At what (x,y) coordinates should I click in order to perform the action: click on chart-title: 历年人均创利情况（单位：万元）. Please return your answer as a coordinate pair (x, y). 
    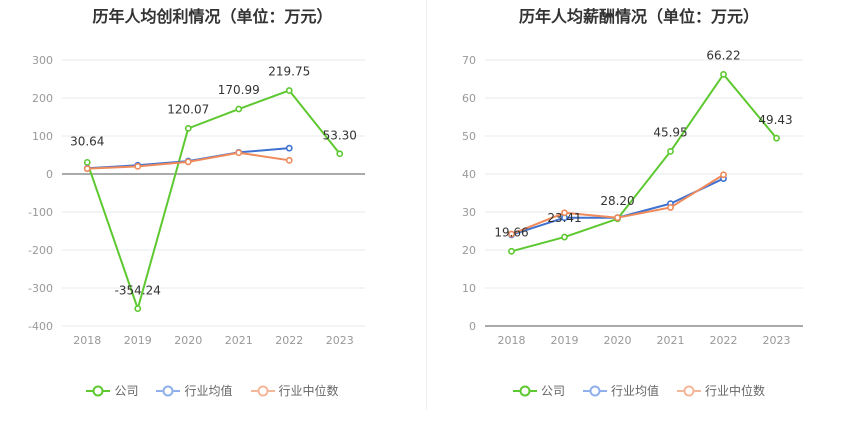
    Looking at the image, I should click on (212, 16).